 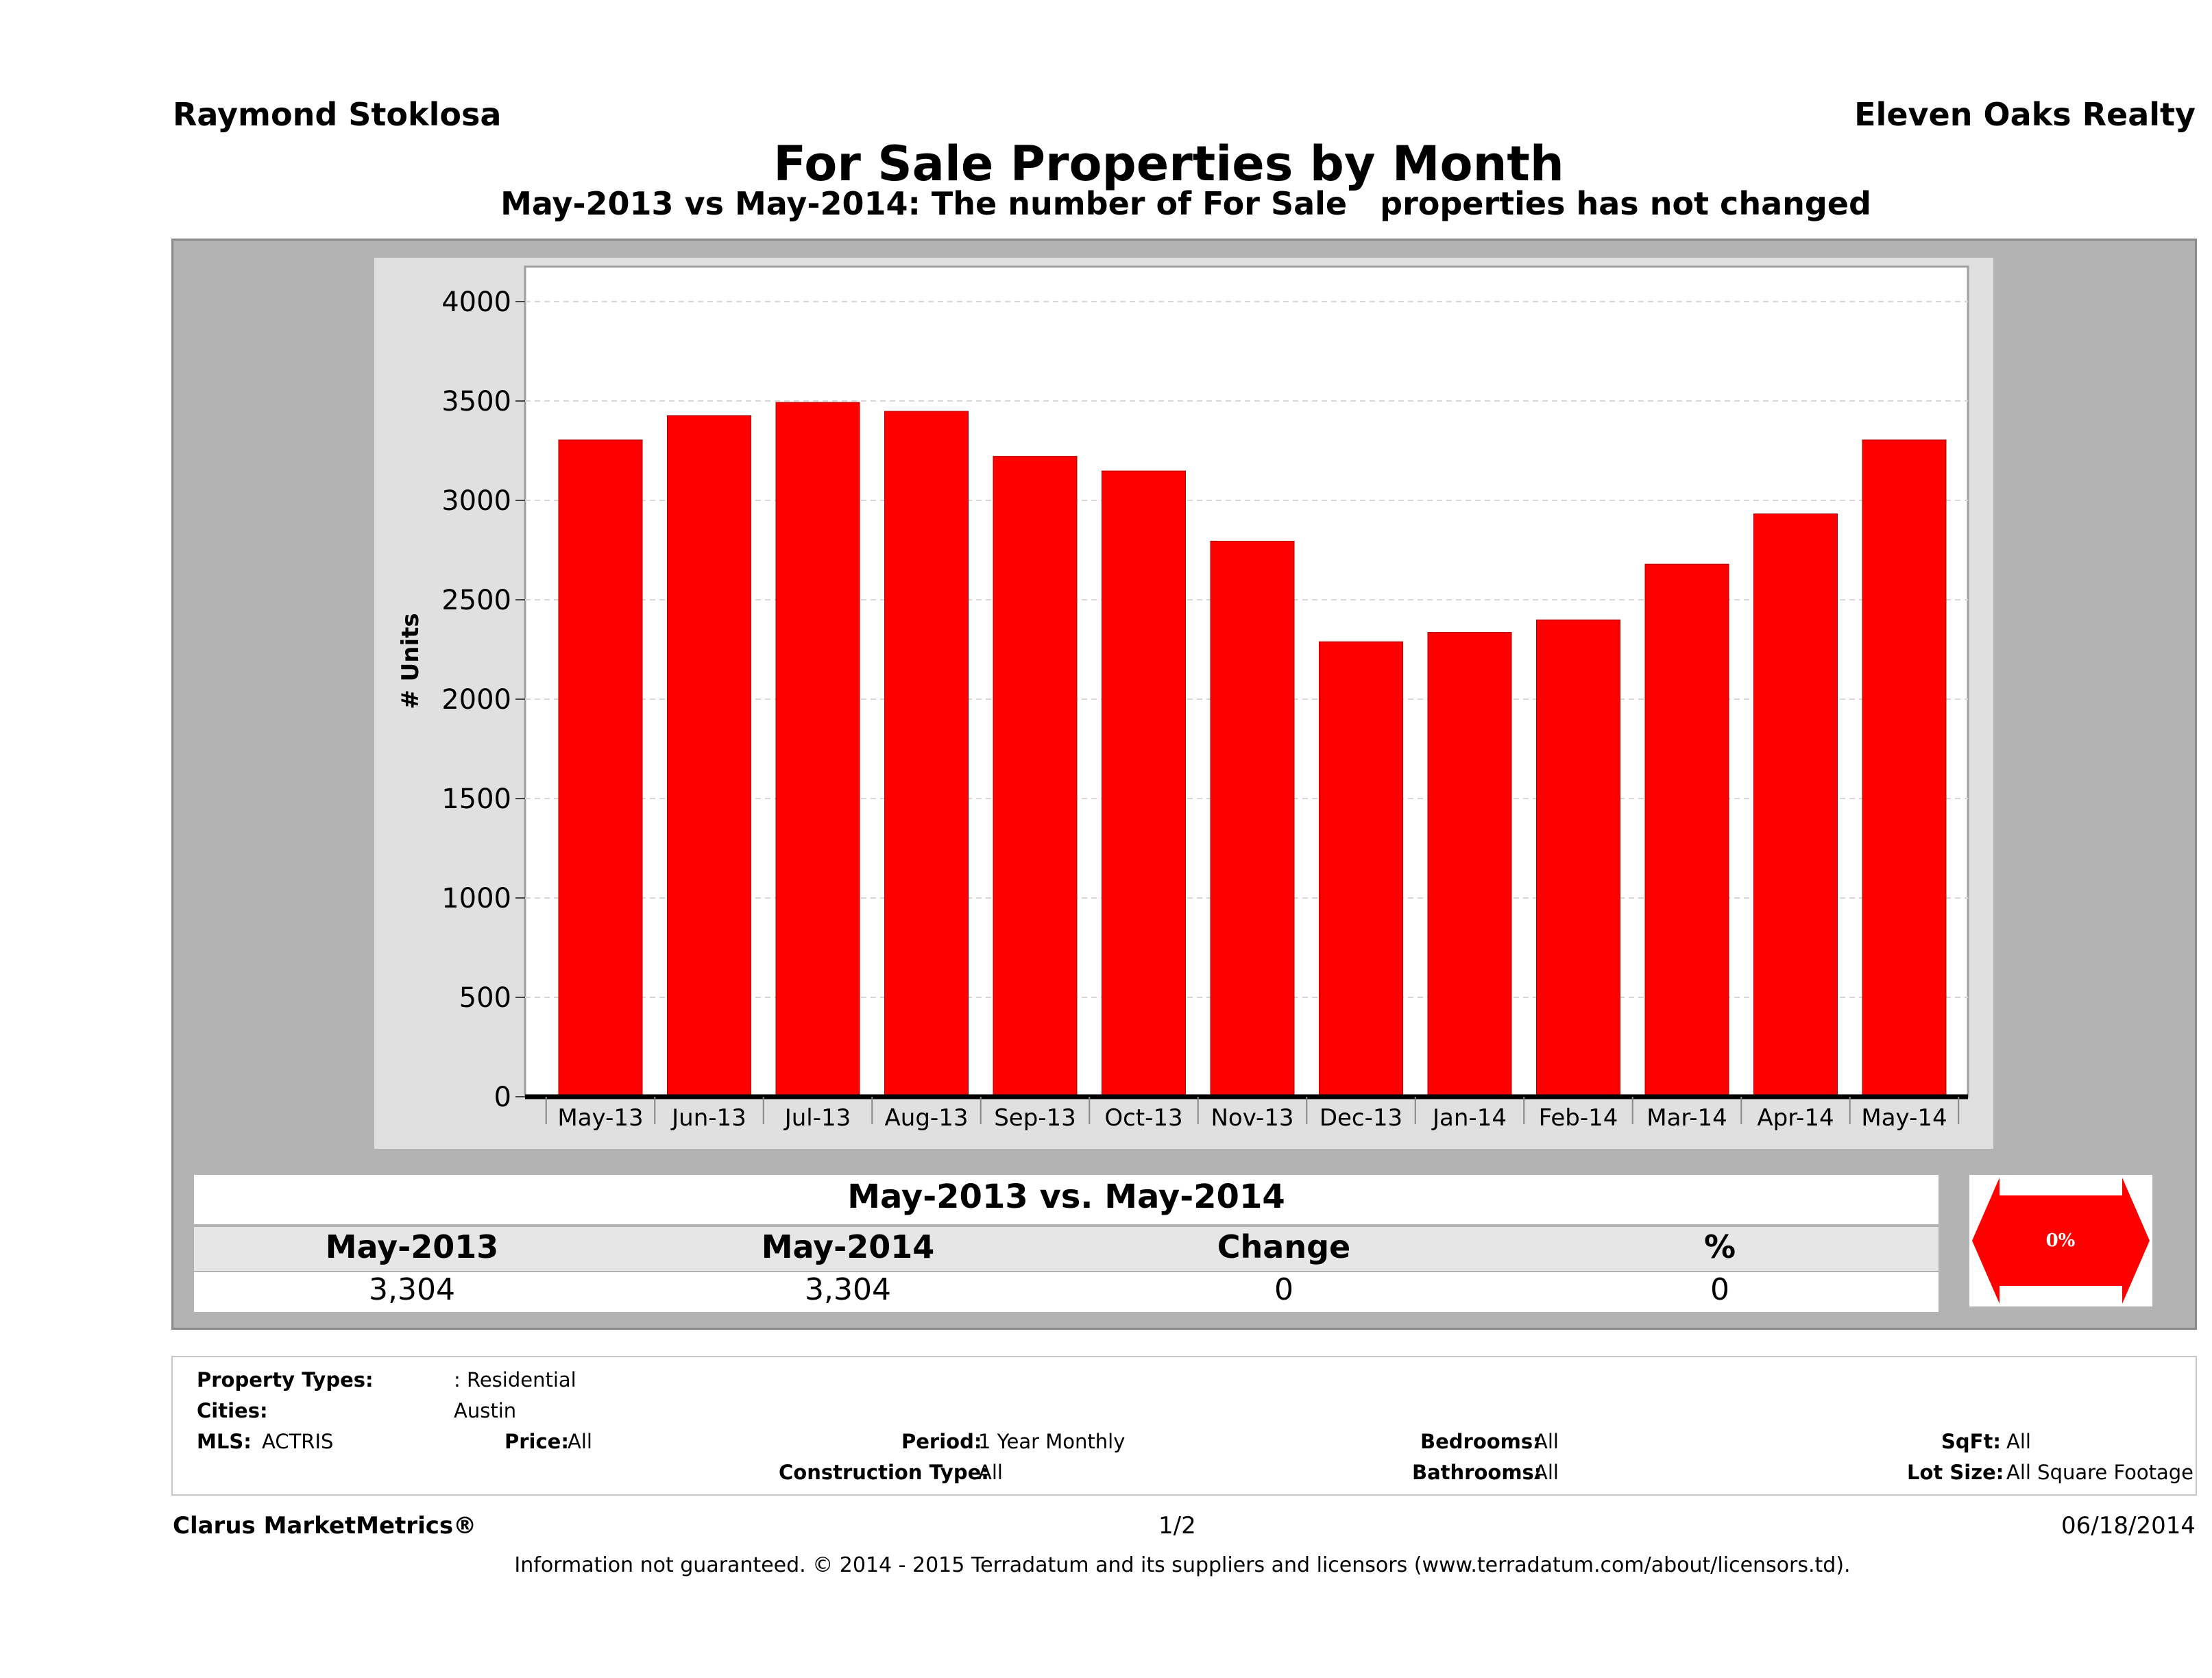 I want to click on lot-size-value: All Square Footage, so click(x=2100, y=1472).